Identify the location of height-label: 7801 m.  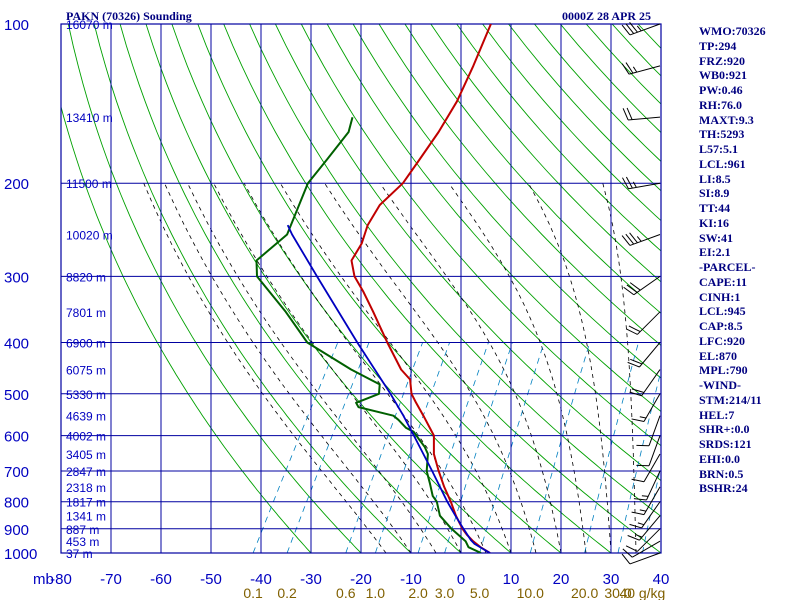
(86, 313).